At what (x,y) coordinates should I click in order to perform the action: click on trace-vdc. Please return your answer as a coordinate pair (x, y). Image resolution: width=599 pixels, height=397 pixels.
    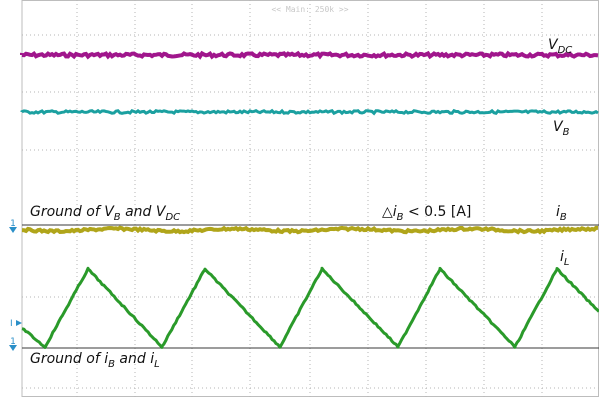
    Looking at the image, I should click on (309, 55).